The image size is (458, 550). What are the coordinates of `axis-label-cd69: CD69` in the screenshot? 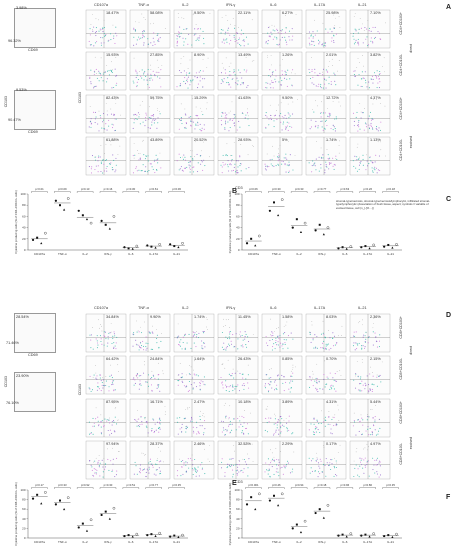 It's located at (33, 355).